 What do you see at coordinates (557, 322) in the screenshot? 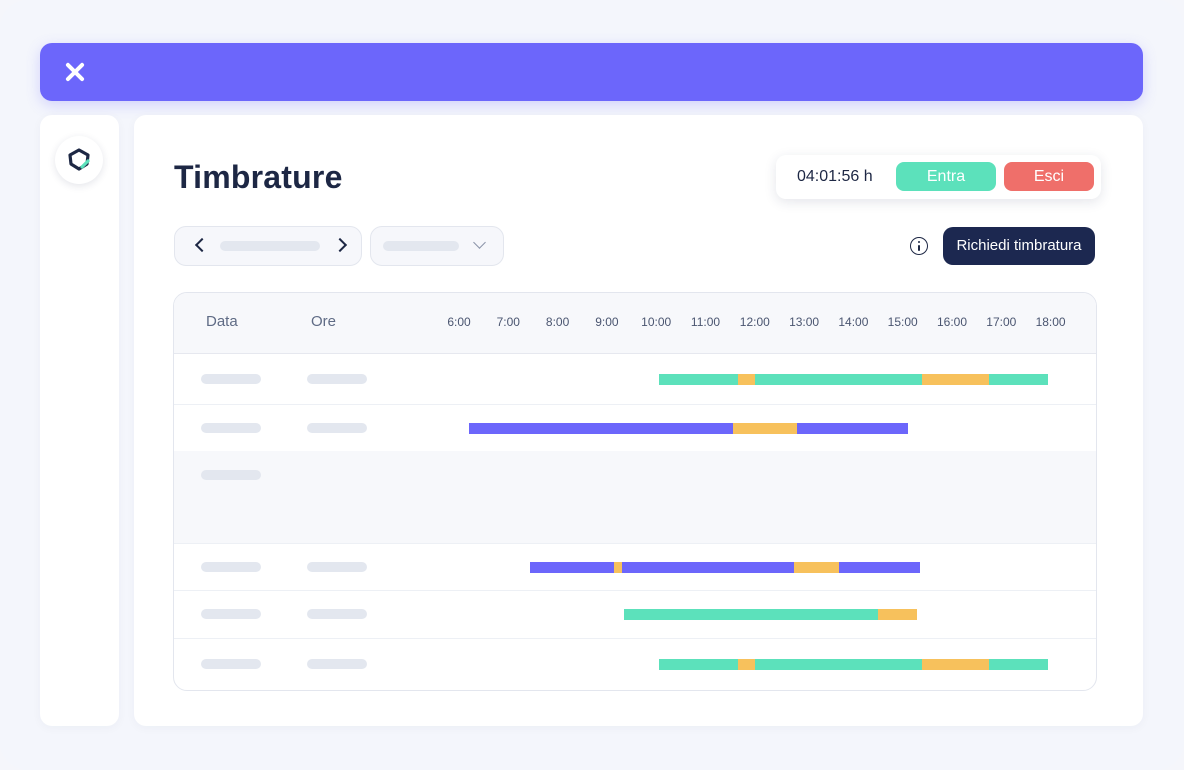
I see `hour-label: 8:00` at bounding box center [557, 322].